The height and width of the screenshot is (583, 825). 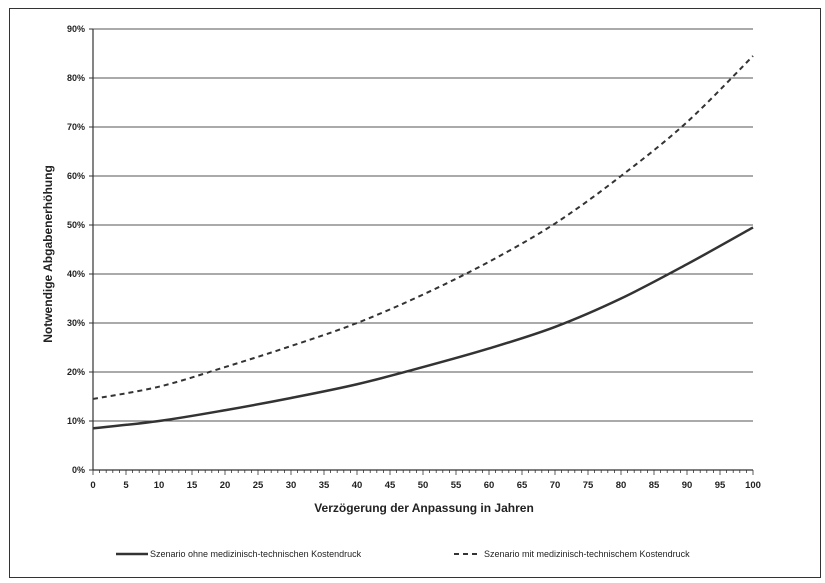 What do you see at coordinates (76, 421) in the screenshot?
I see `y-tick-label: 10%` at bounding box center [76, 421].